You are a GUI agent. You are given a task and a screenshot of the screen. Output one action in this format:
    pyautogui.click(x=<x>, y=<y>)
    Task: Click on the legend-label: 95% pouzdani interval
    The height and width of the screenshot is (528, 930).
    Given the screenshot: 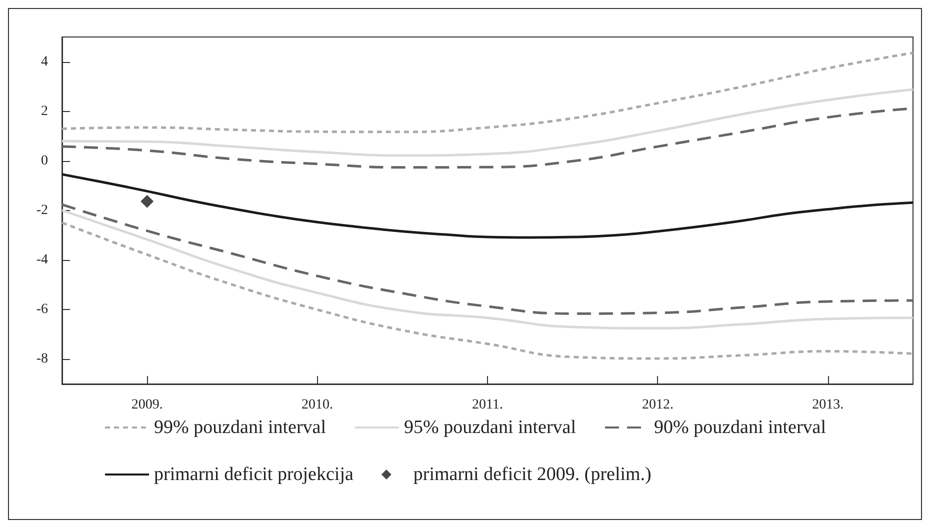 What is the action you would take?
    pyautogui.click(x=490, y=427)
    